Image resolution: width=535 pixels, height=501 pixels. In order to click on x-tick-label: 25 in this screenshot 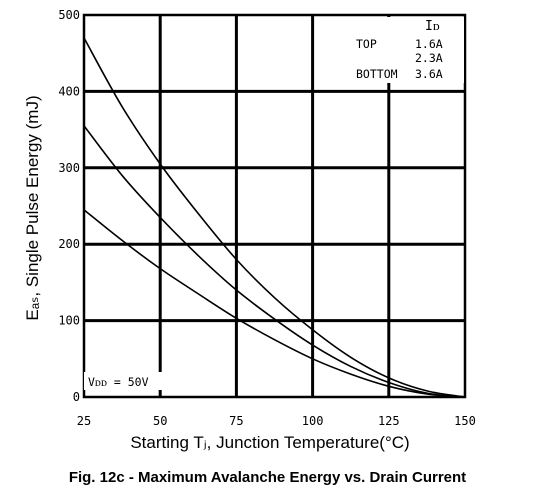, I will do `click(84, 421)`.